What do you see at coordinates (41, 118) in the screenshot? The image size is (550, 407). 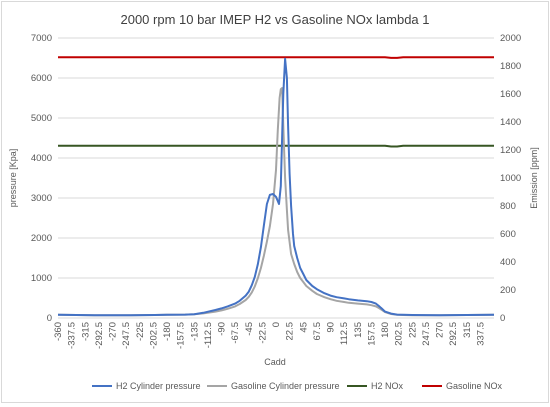 I see `y-left-tick-label: 5000` at bounding box center [41, 118].